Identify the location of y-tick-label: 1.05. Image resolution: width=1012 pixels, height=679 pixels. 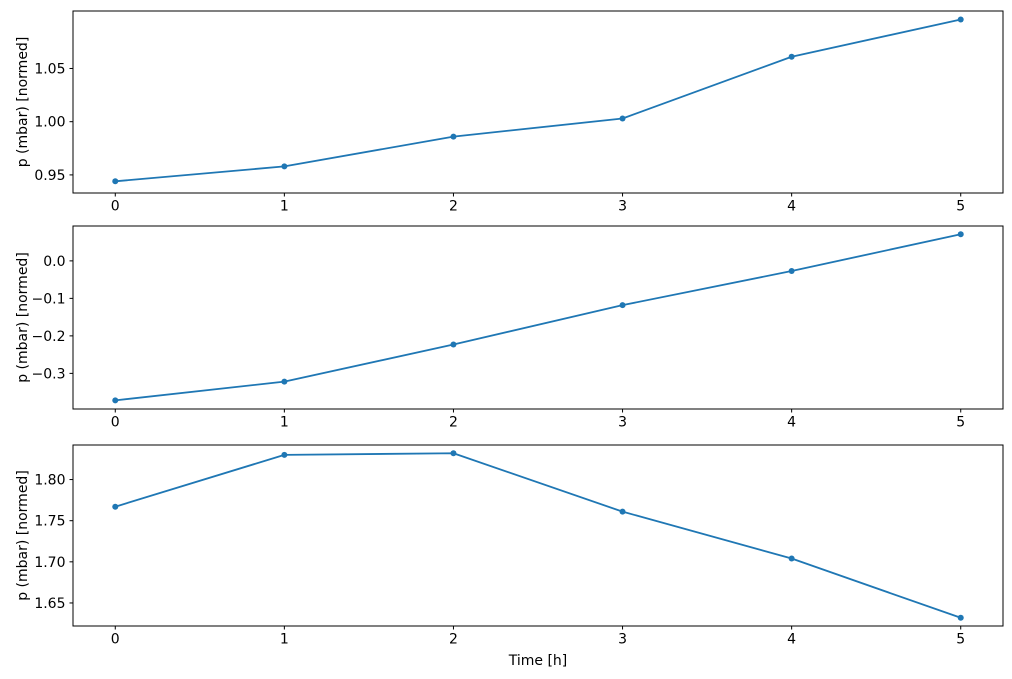
(49, 69).